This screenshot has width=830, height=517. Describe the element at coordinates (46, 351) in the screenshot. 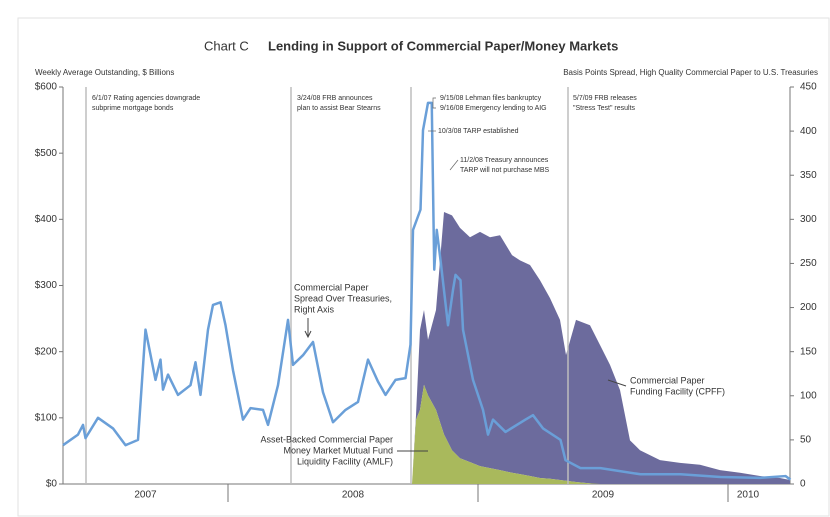

I see `y-tick-label: $200` at that location.